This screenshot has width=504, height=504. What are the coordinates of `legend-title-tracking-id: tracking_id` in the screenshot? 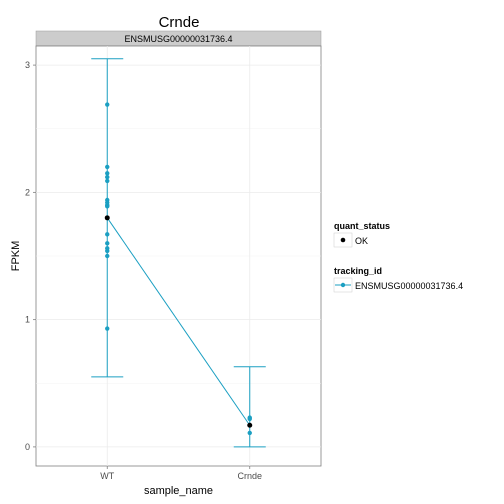 It's located at (358, 271).